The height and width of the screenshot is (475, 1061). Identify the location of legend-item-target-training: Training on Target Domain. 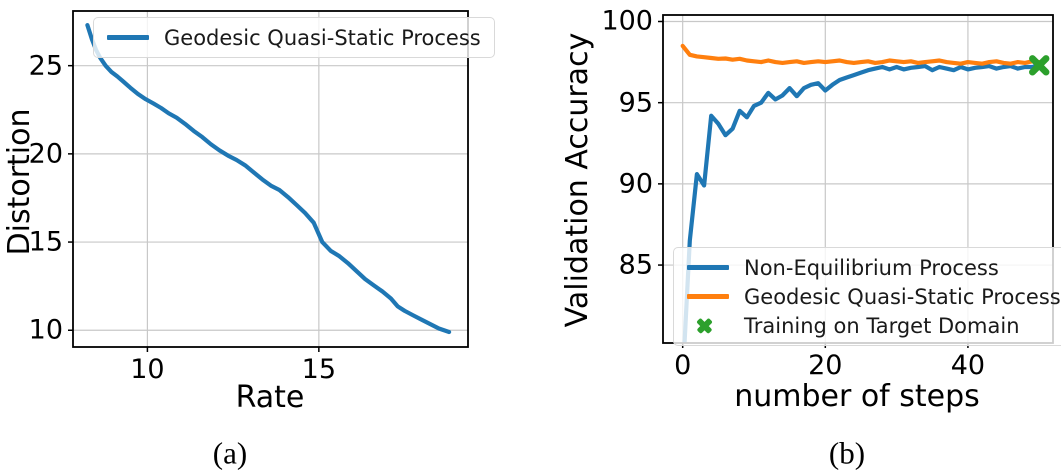
(874, 325).